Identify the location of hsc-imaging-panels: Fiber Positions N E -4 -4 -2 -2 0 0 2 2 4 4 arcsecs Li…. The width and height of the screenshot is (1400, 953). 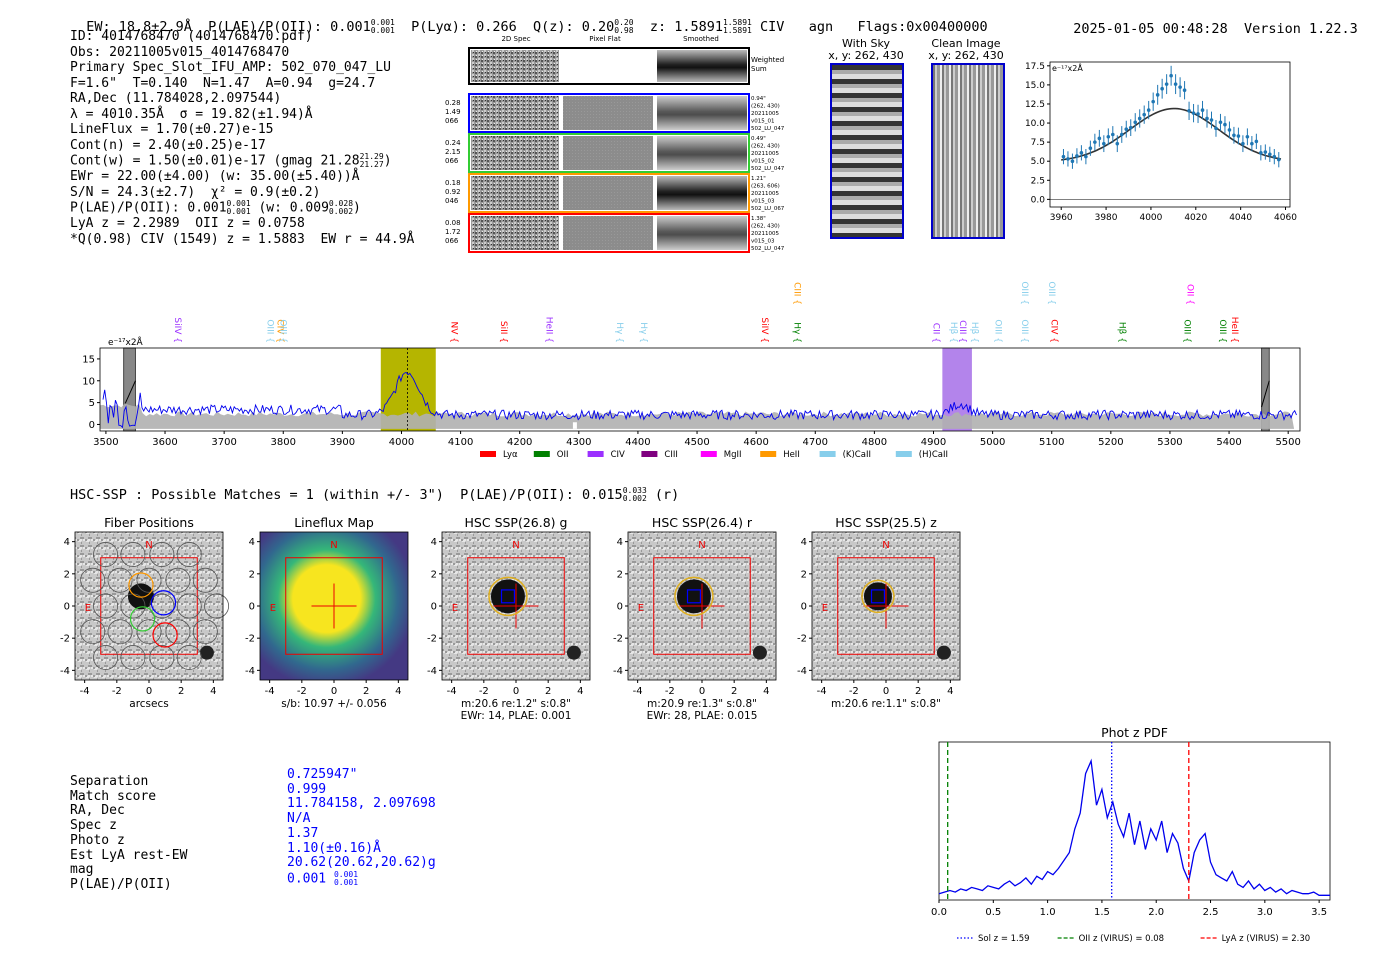
(510, 618).